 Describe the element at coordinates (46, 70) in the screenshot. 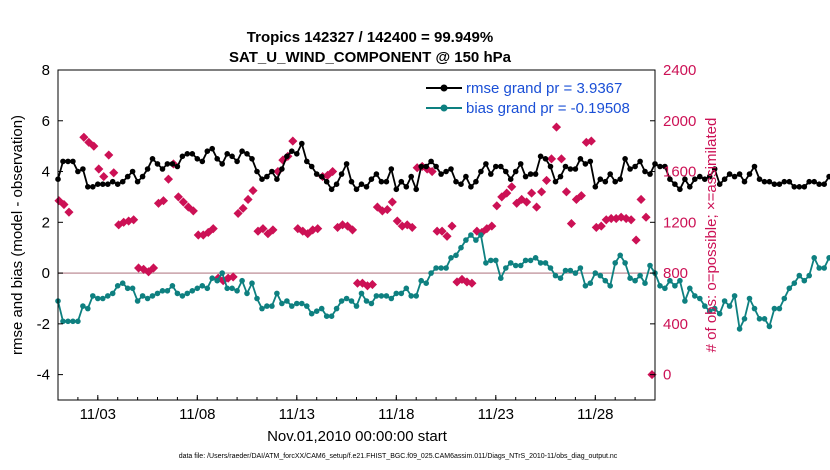

I see `left-tick-label: 8` at that location.